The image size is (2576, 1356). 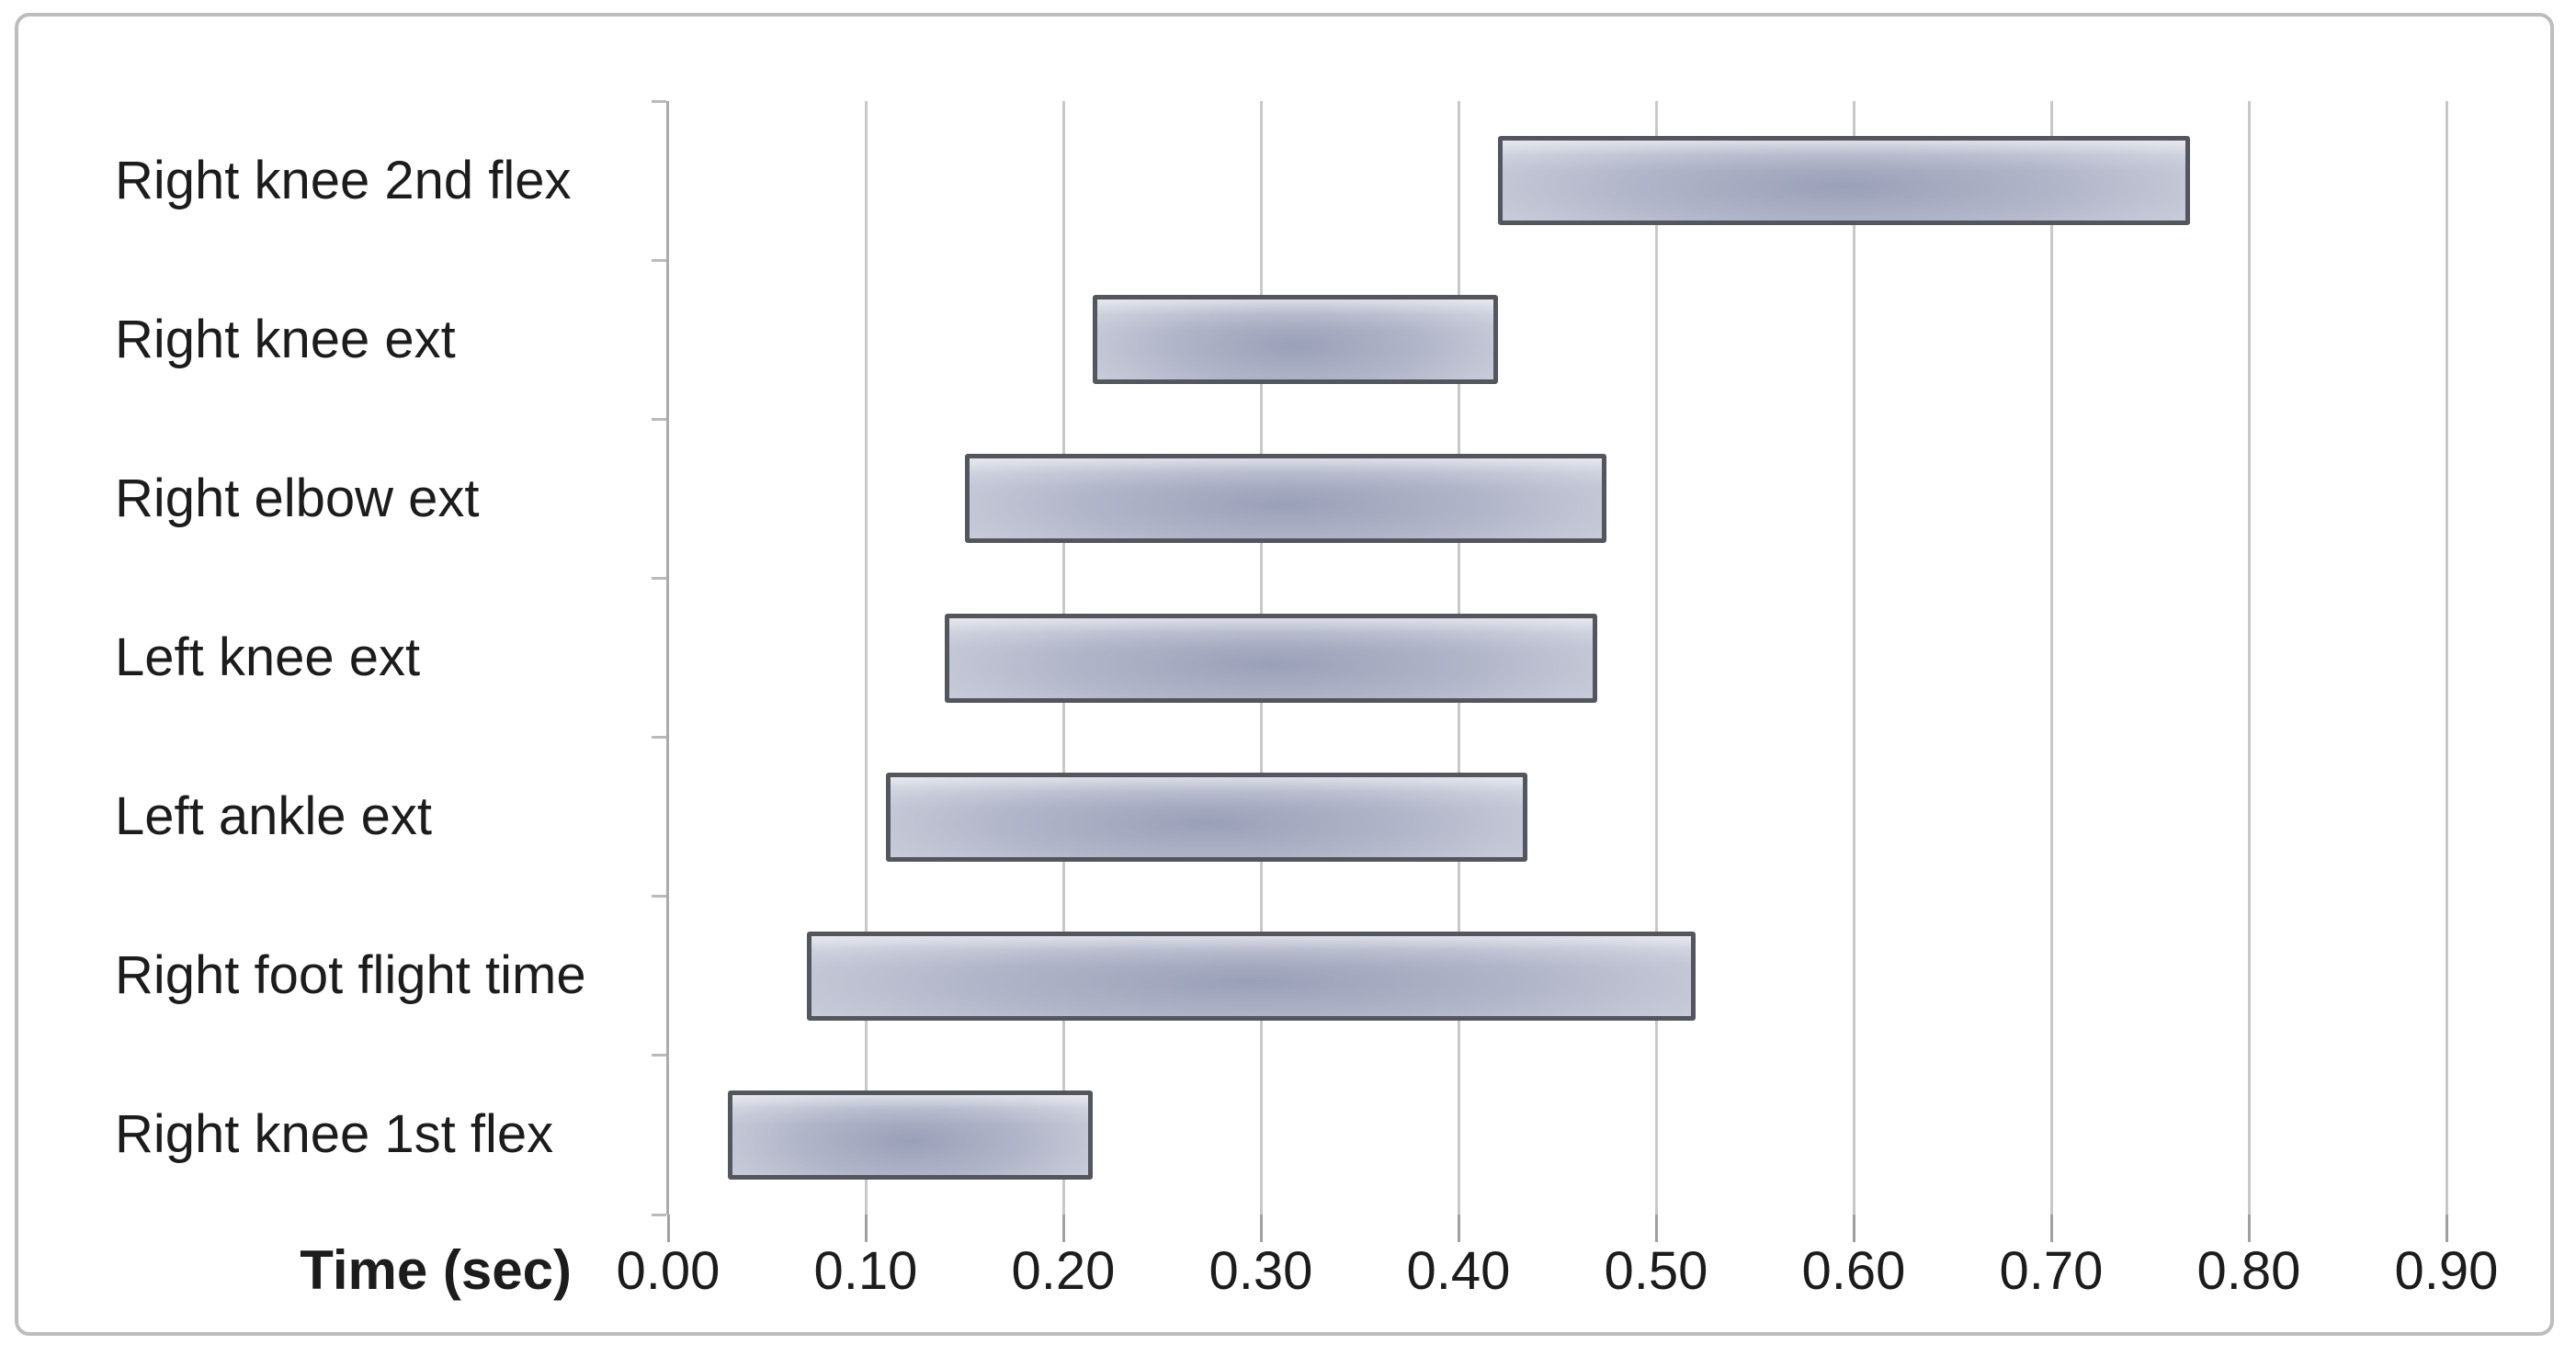 I want to click on x-axis-title: Time (sec), so click(x=436, y=1270).